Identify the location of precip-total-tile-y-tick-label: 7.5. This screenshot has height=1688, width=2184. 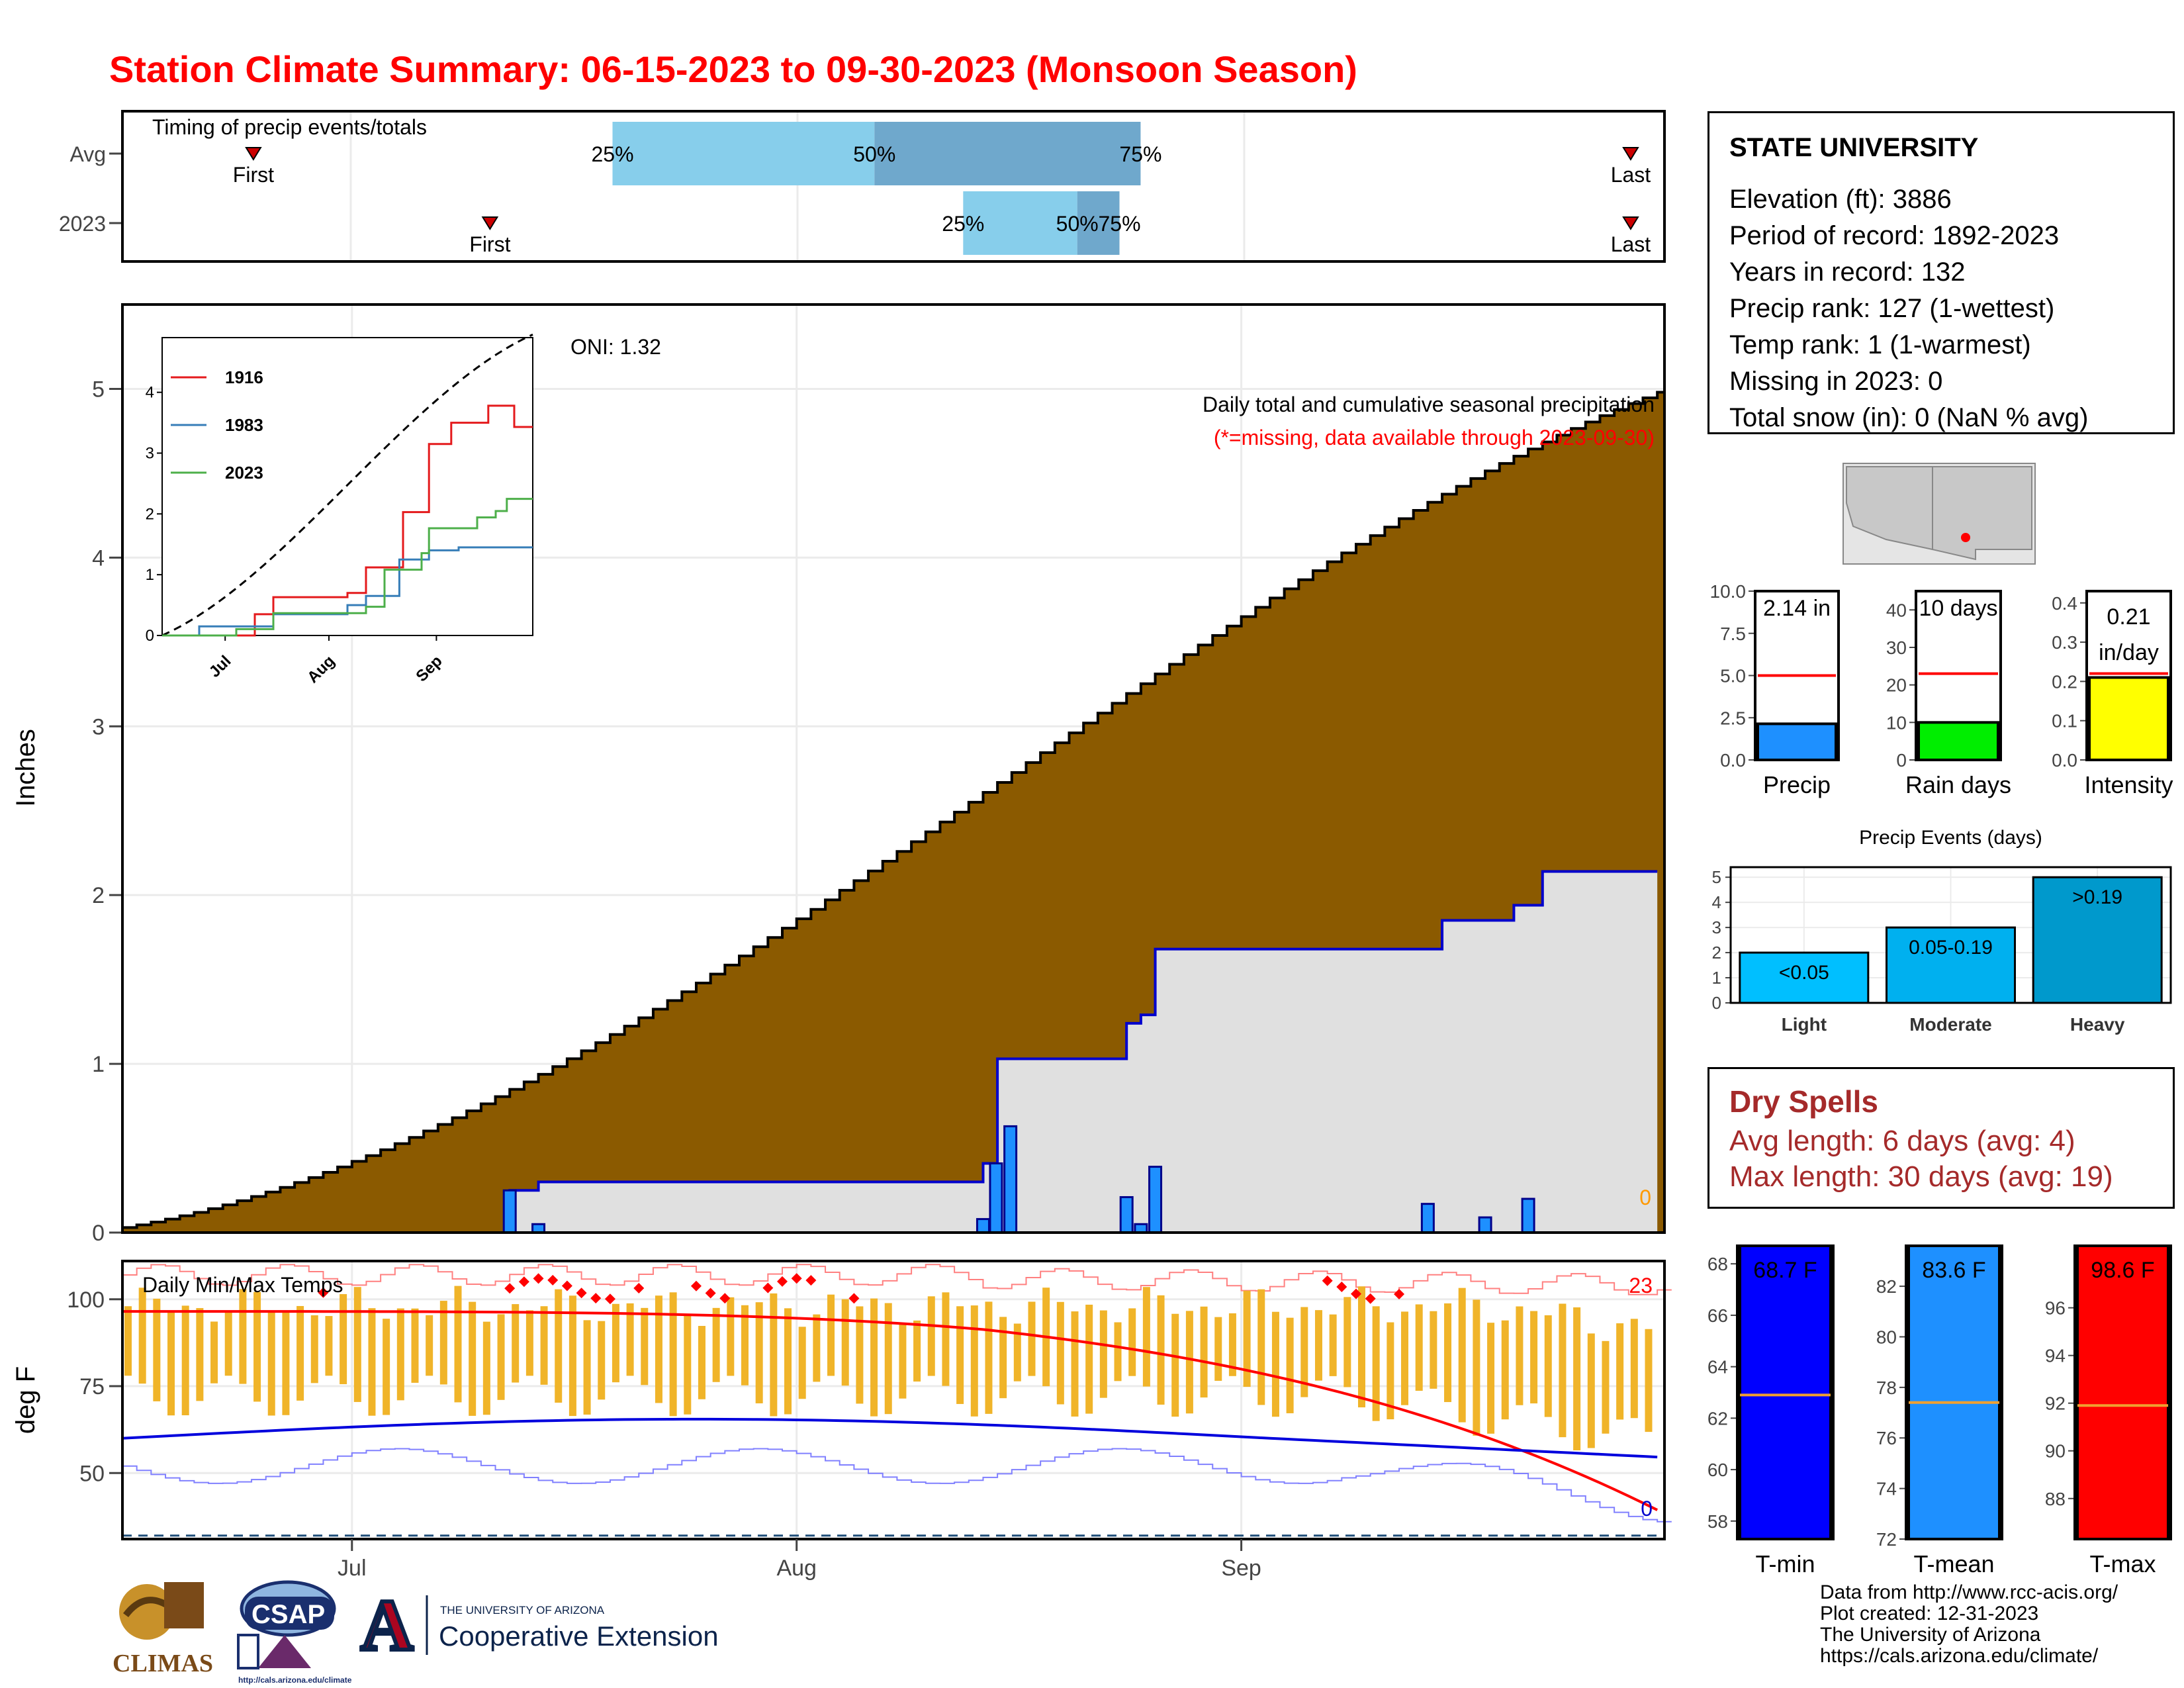
(1733, 634).